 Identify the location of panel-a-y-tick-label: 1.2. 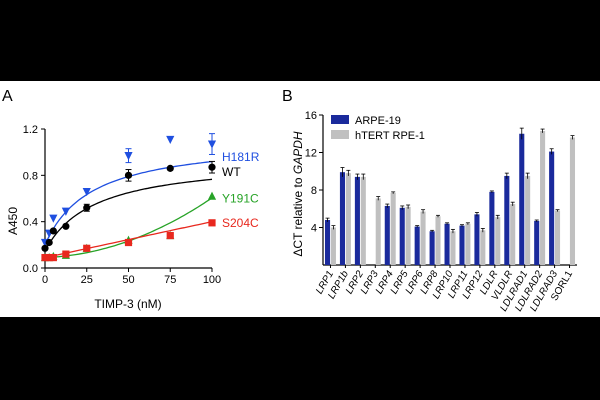
(30, 130).